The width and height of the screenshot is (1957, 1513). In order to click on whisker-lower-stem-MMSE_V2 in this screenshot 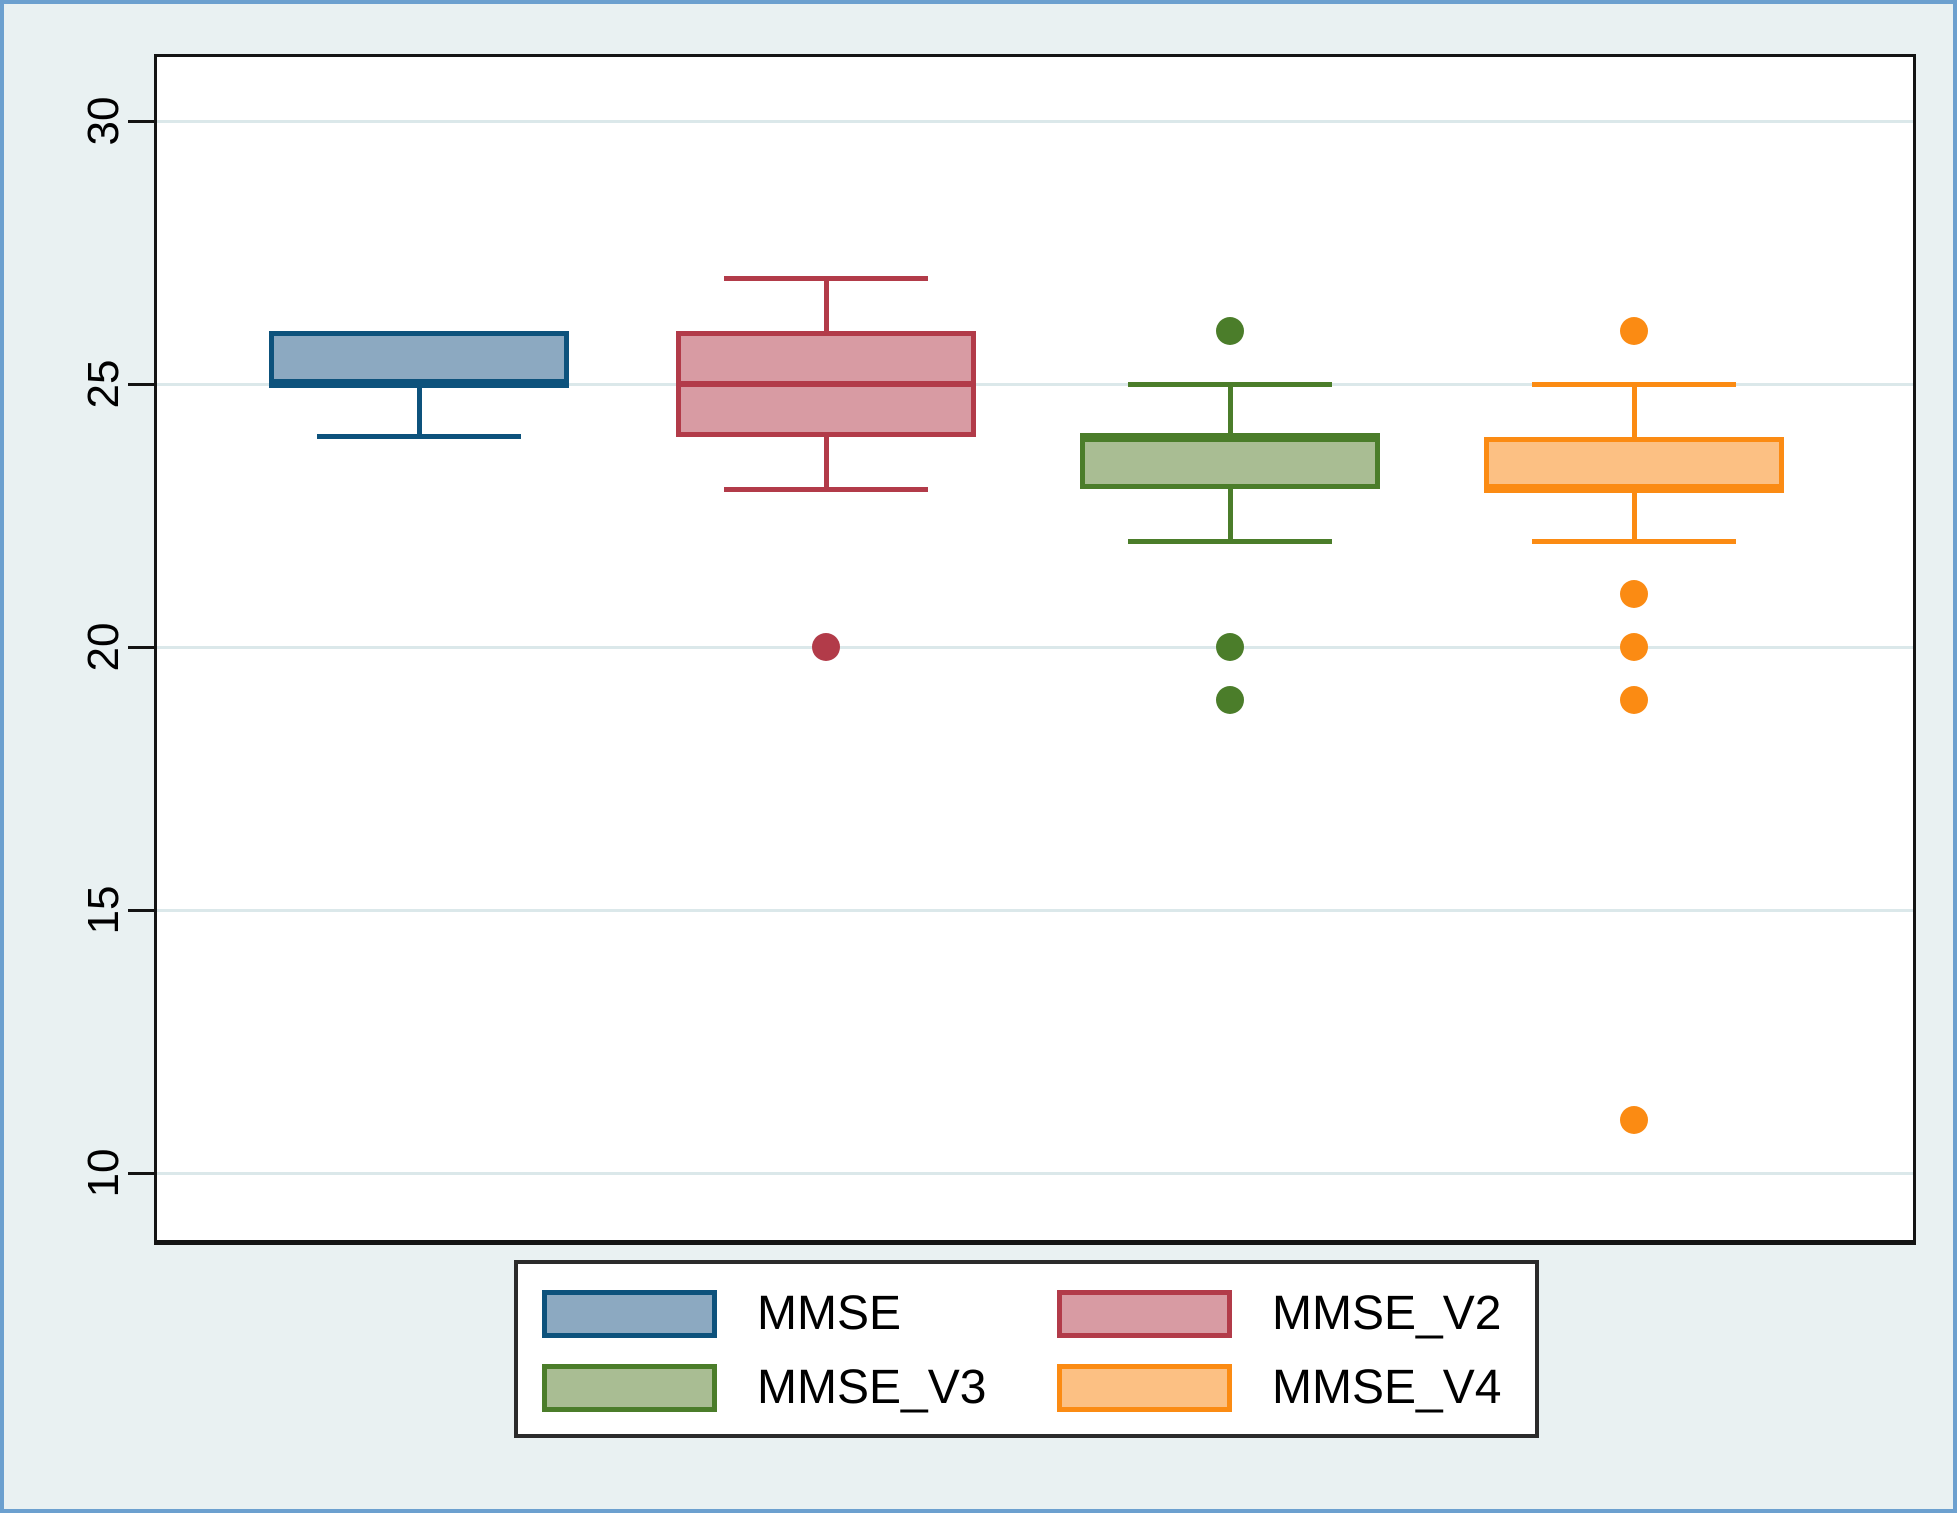, I will do `click(826, 463)`.